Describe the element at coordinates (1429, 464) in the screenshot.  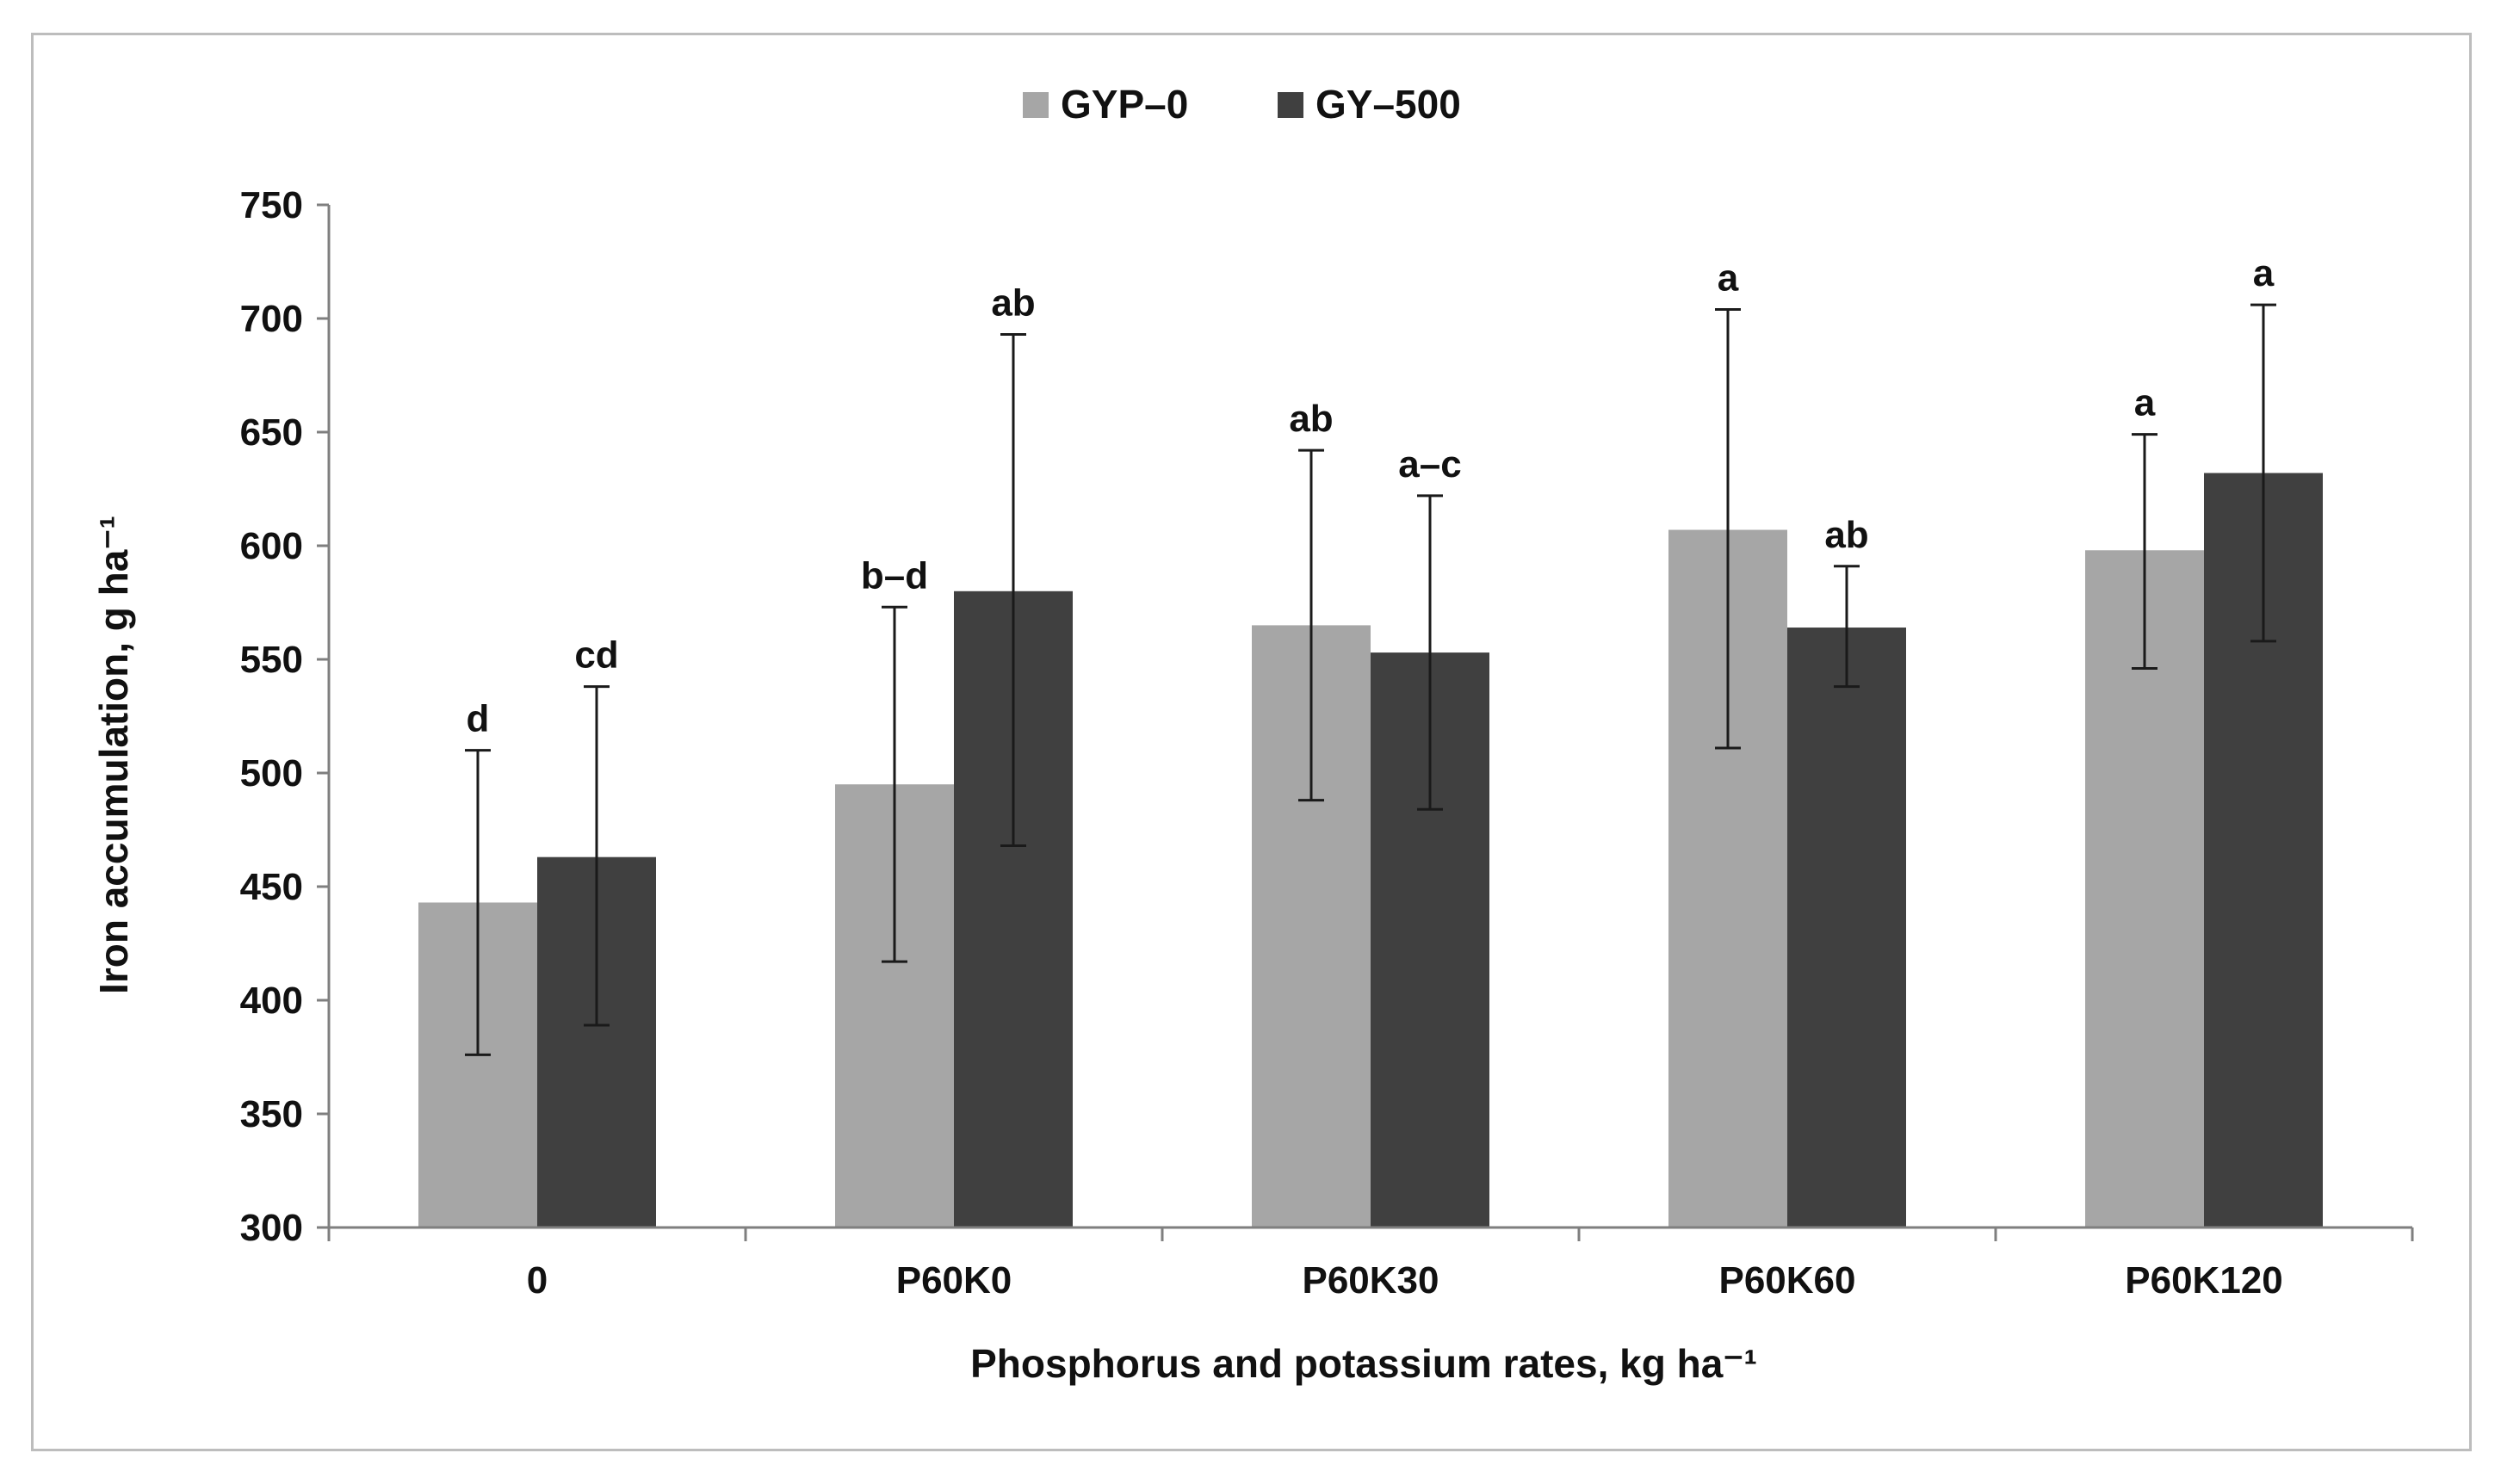
I see `significance-label: a–c` at that location.